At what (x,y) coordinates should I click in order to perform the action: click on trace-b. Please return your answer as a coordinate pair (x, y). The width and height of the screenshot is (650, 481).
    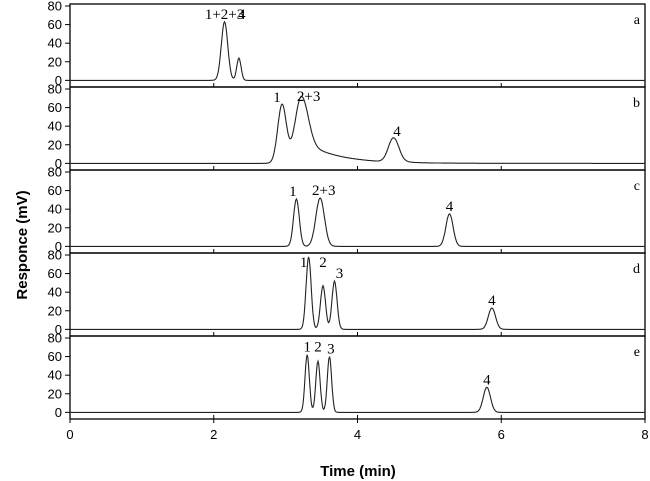
    Looking at the image, I should click on (357, 129).